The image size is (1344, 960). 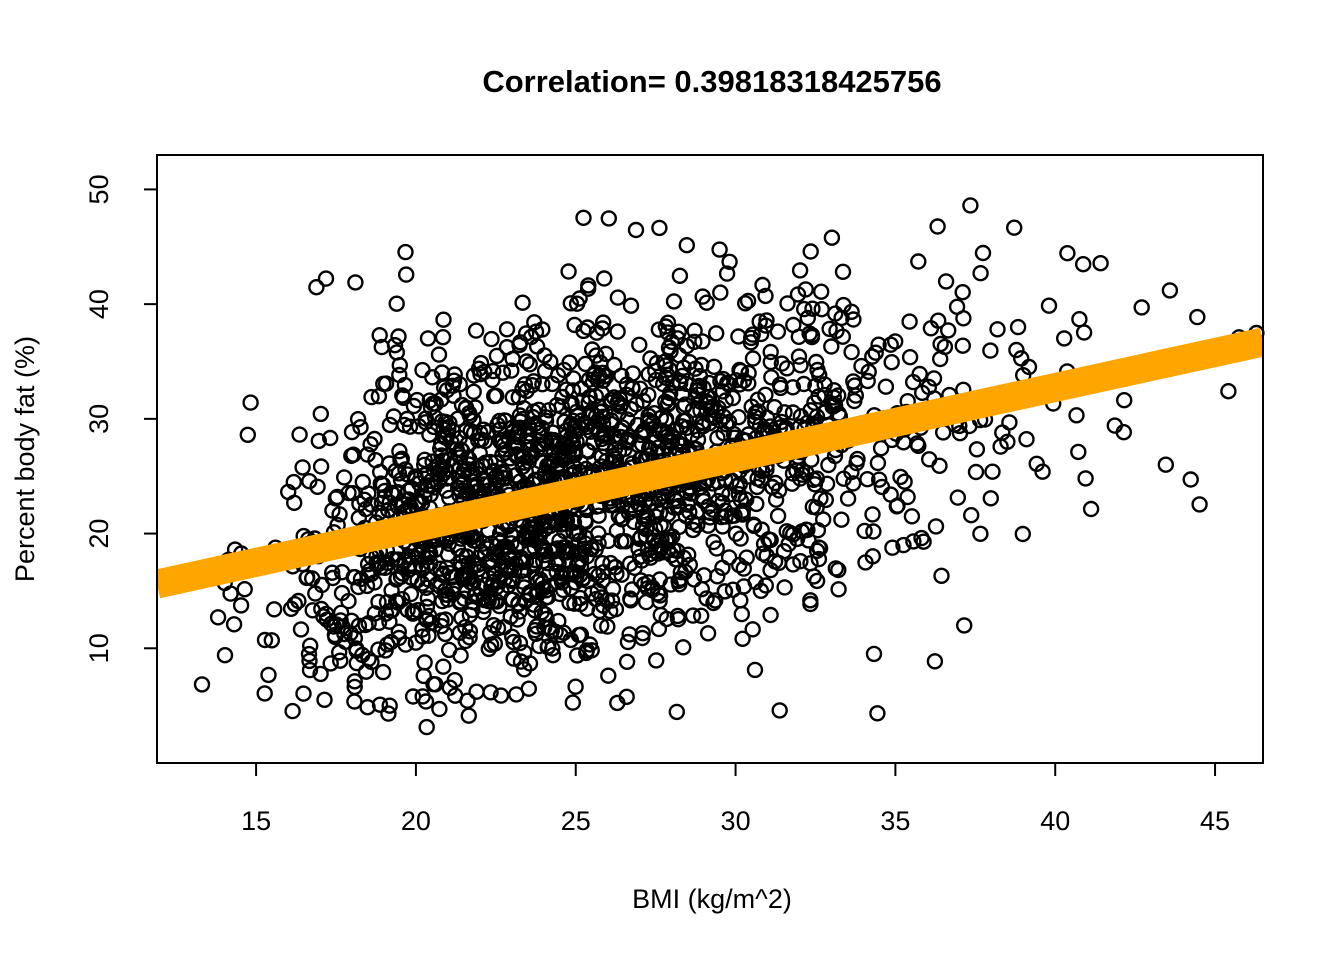 I want to click on x-tick-label: 20, so click(x=416, y=821).